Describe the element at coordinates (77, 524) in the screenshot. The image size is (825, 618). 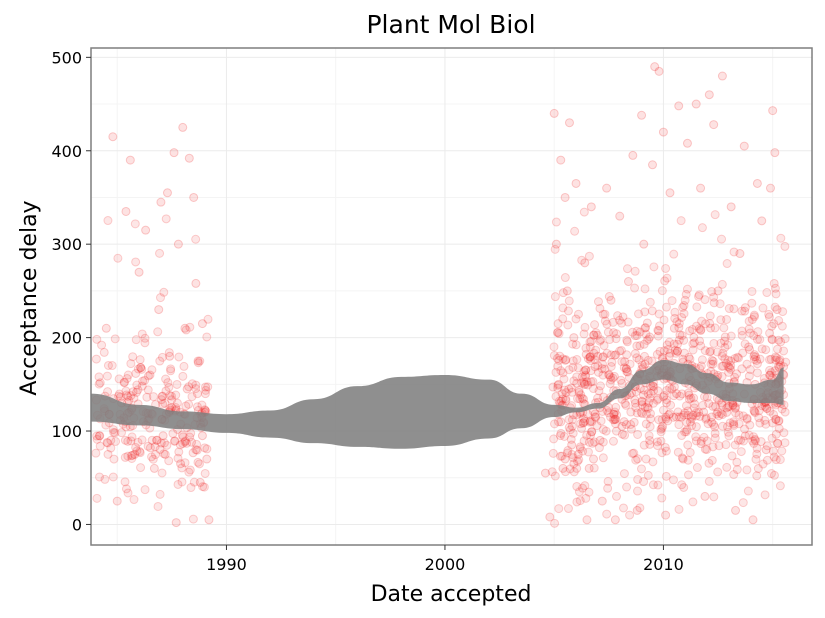
I see `y-tick-label: 0` at that location.